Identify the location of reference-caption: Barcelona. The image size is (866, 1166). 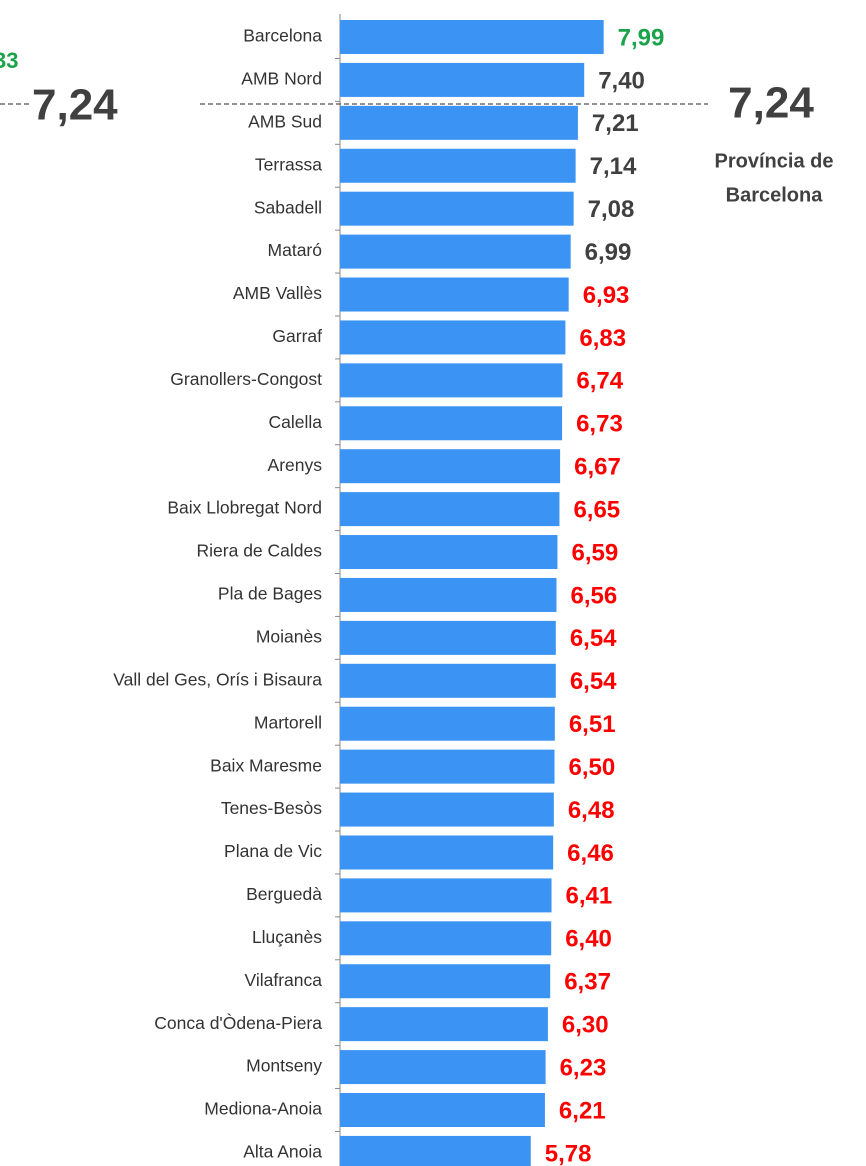
(775, 195).